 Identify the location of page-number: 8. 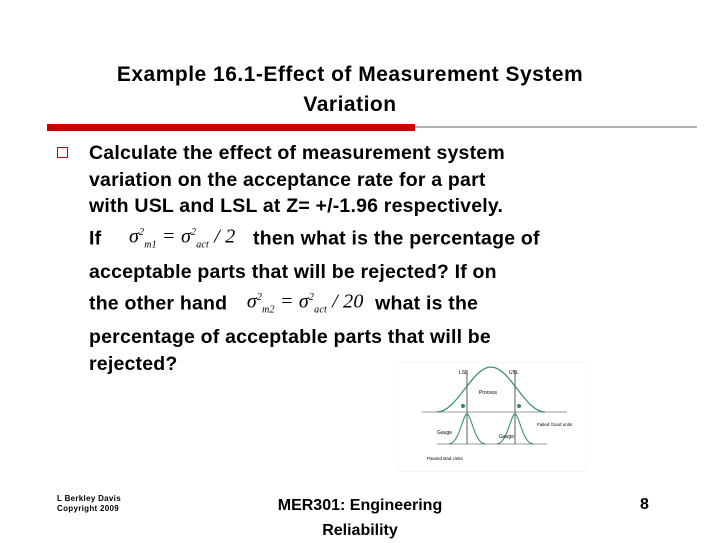
(644, 504).